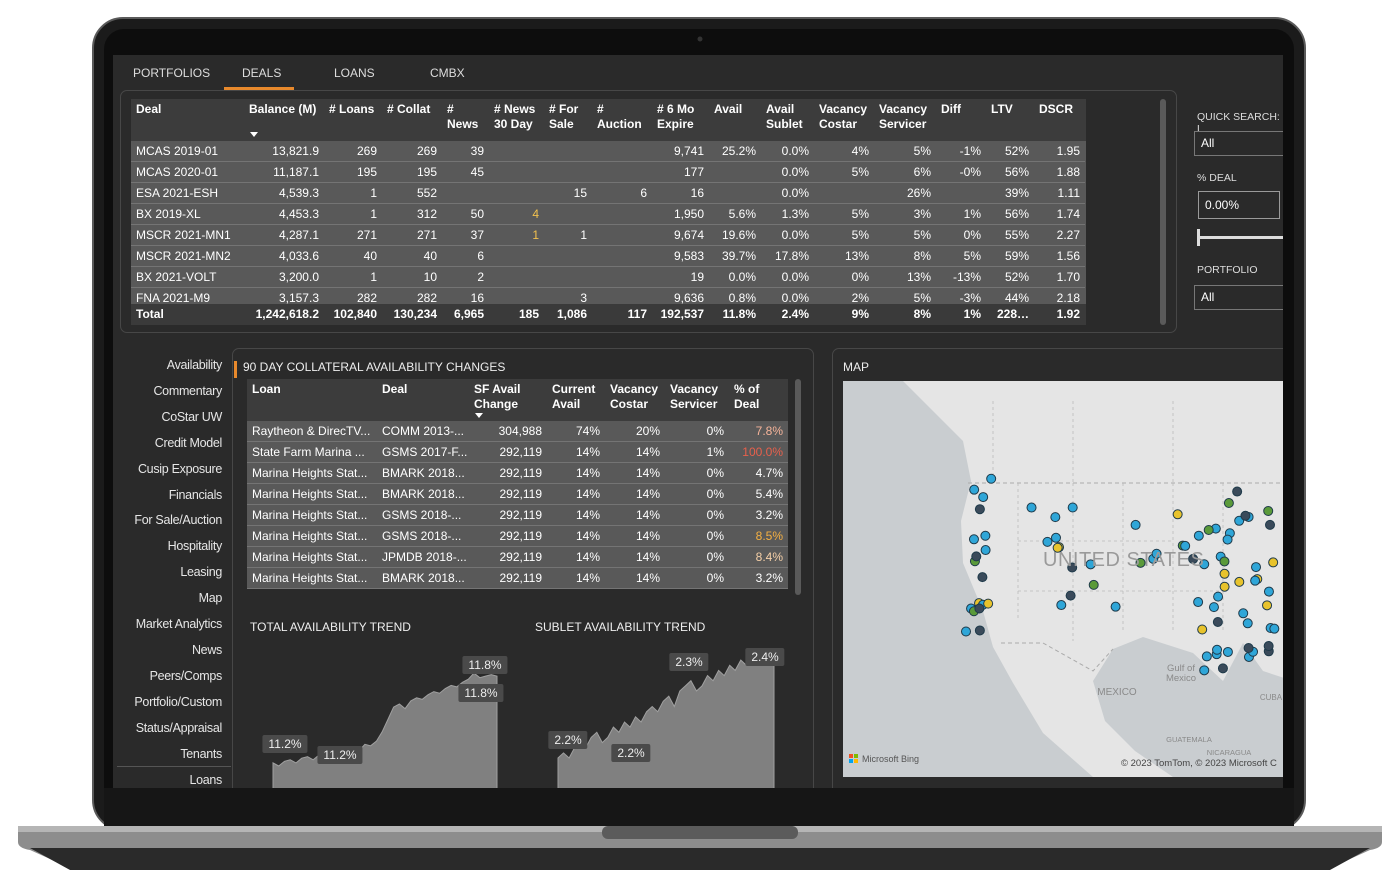 The height and width of the screenshot is (894, 1400). Describe the element at coordinates (798, 487) in the screenshot. I see `scrollbar` at that location.